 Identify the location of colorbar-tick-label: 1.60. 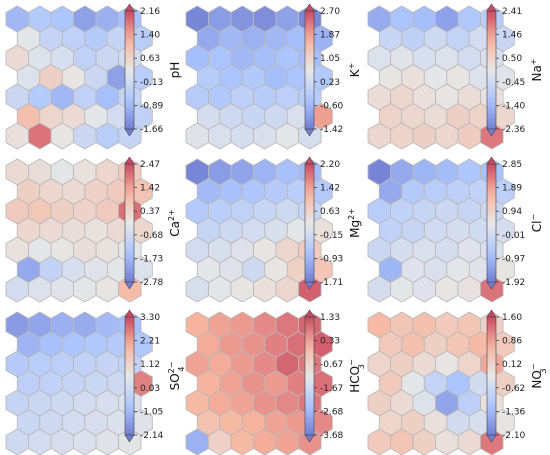
(512, 318).